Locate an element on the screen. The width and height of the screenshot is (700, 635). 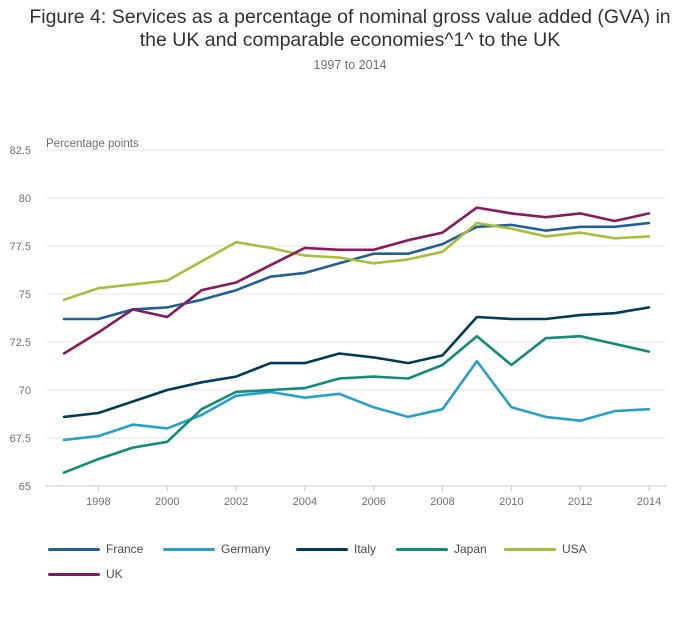
legend-item-france: France is located at coordinates (95, 549).